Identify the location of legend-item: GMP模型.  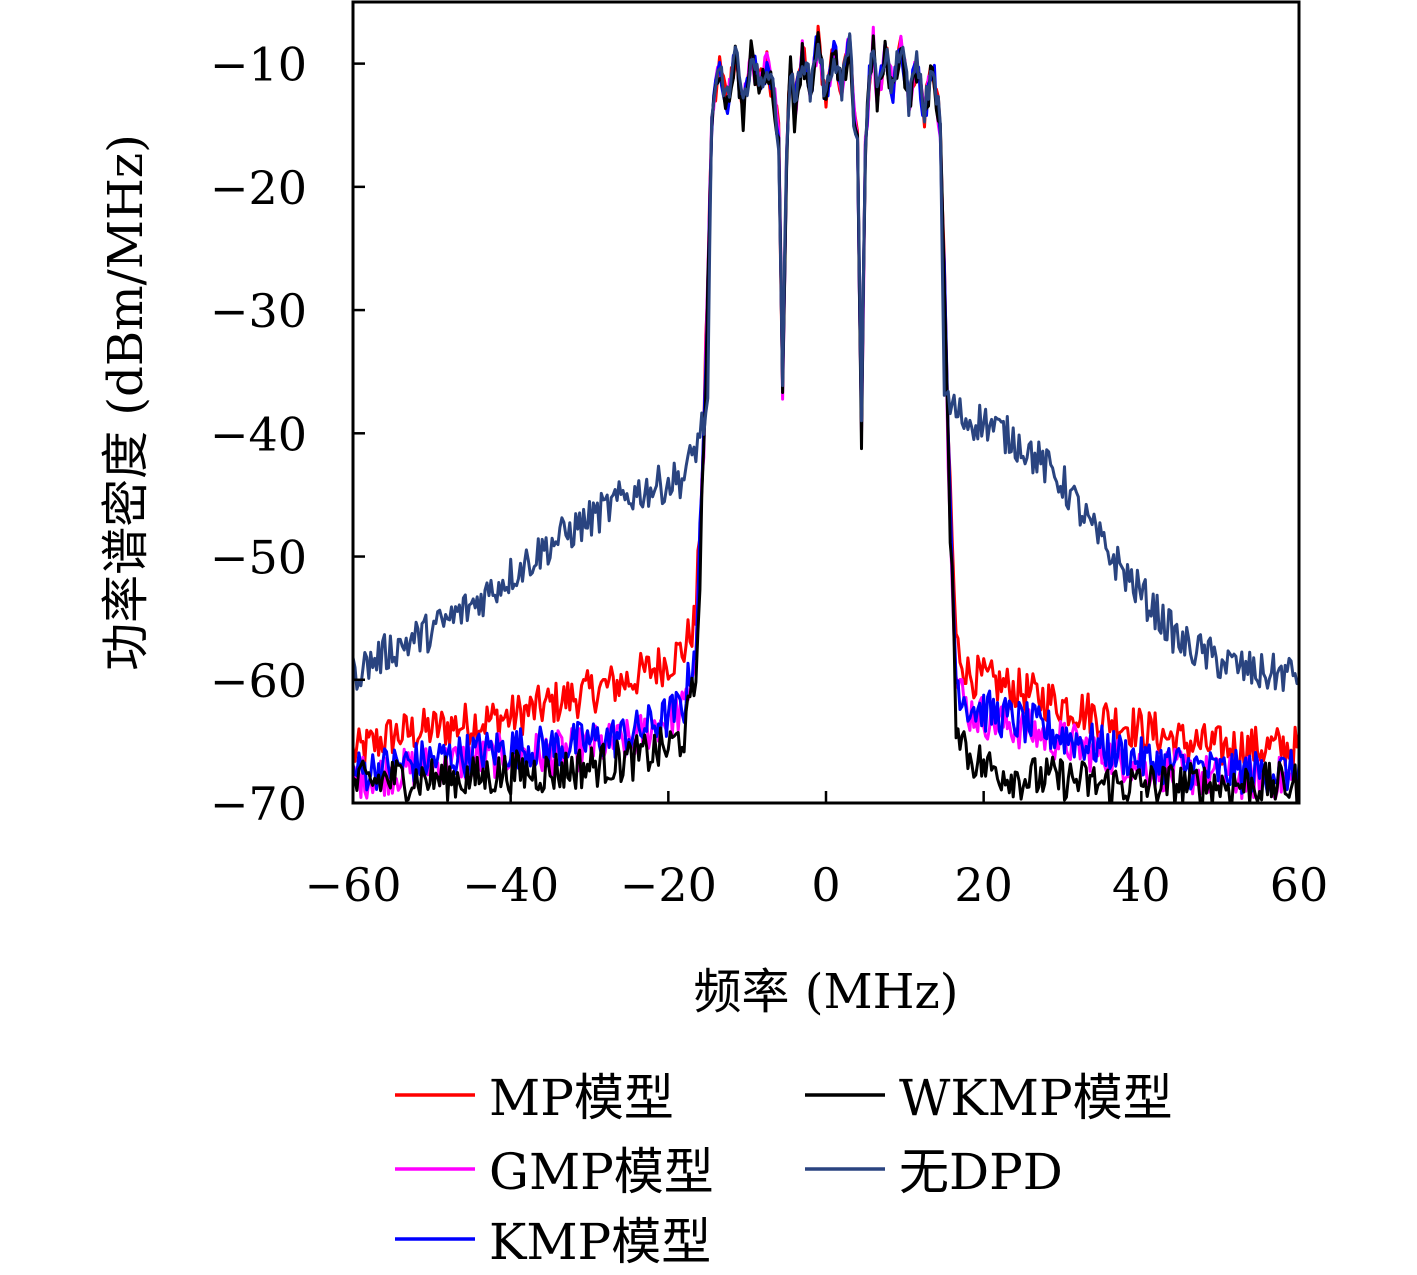
(554, 1172).